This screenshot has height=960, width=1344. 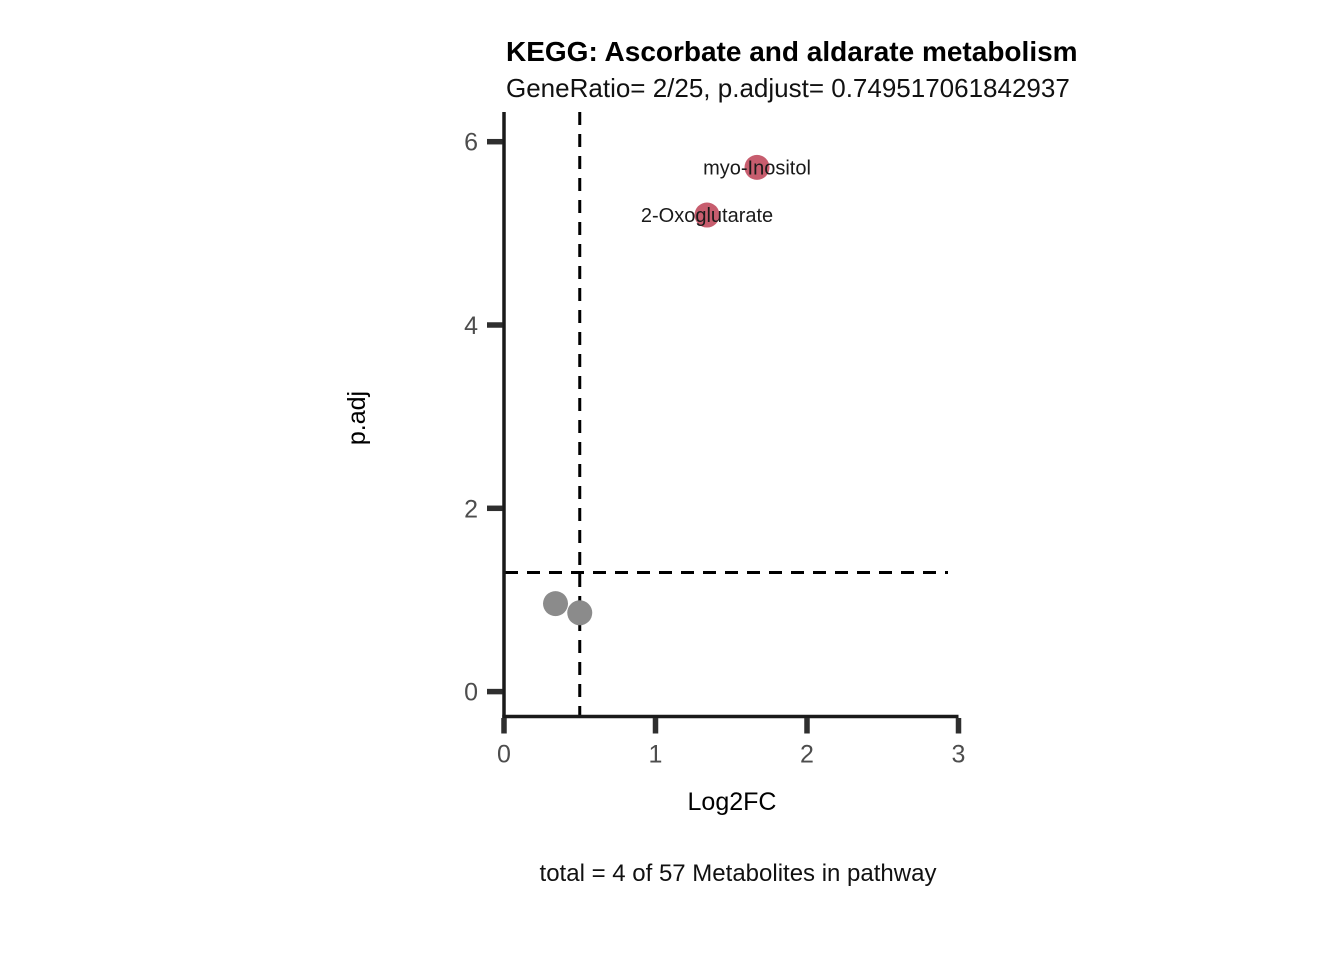 I want to click on x-tick-label: 2, so click(x=807, y=755).